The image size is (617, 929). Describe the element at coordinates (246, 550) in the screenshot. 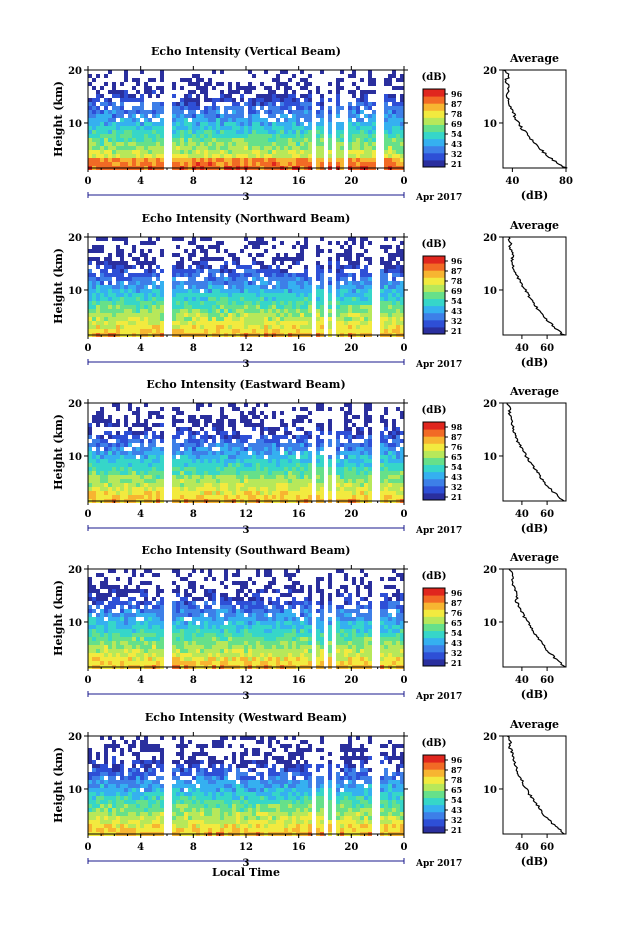

I see `panel-title-3: Echo Intensity (Southward Beam)` at that location.